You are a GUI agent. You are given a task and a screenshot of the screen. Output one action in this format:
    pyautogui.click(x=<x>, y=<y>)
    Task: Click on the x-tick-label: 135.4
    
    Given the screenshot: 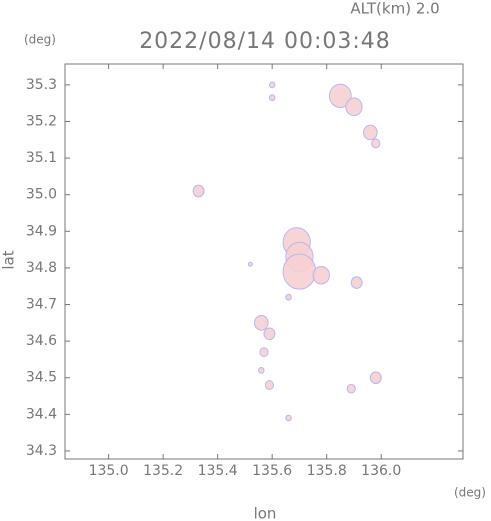 What is the action you would take?
    pyautogui.click(x=218, y=471)
    